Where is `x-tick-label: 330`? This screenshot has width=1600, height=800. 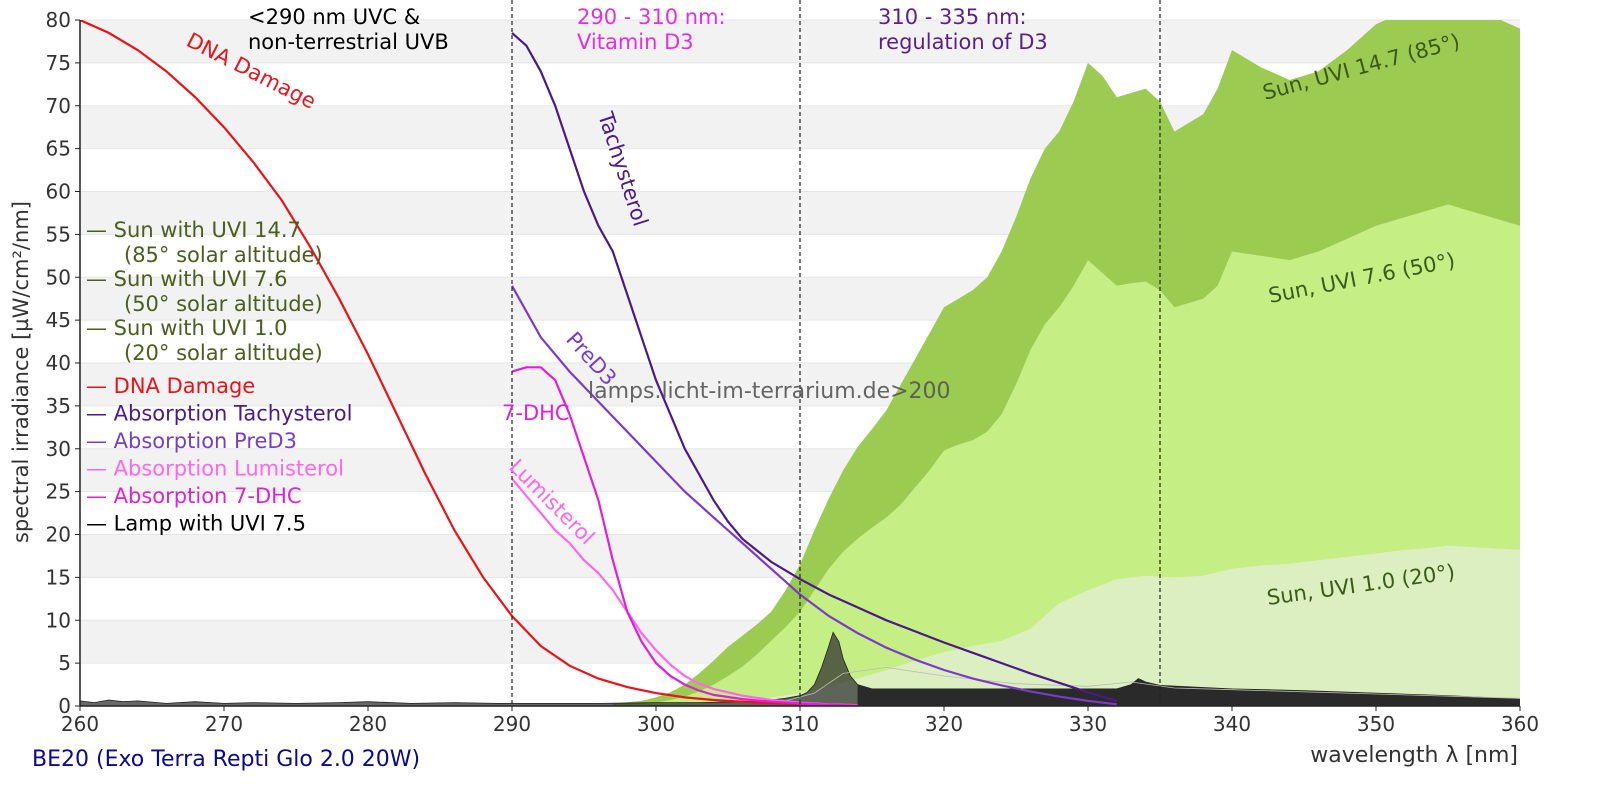 x-tick-label: 330 is located at coordinates (1088, 724).